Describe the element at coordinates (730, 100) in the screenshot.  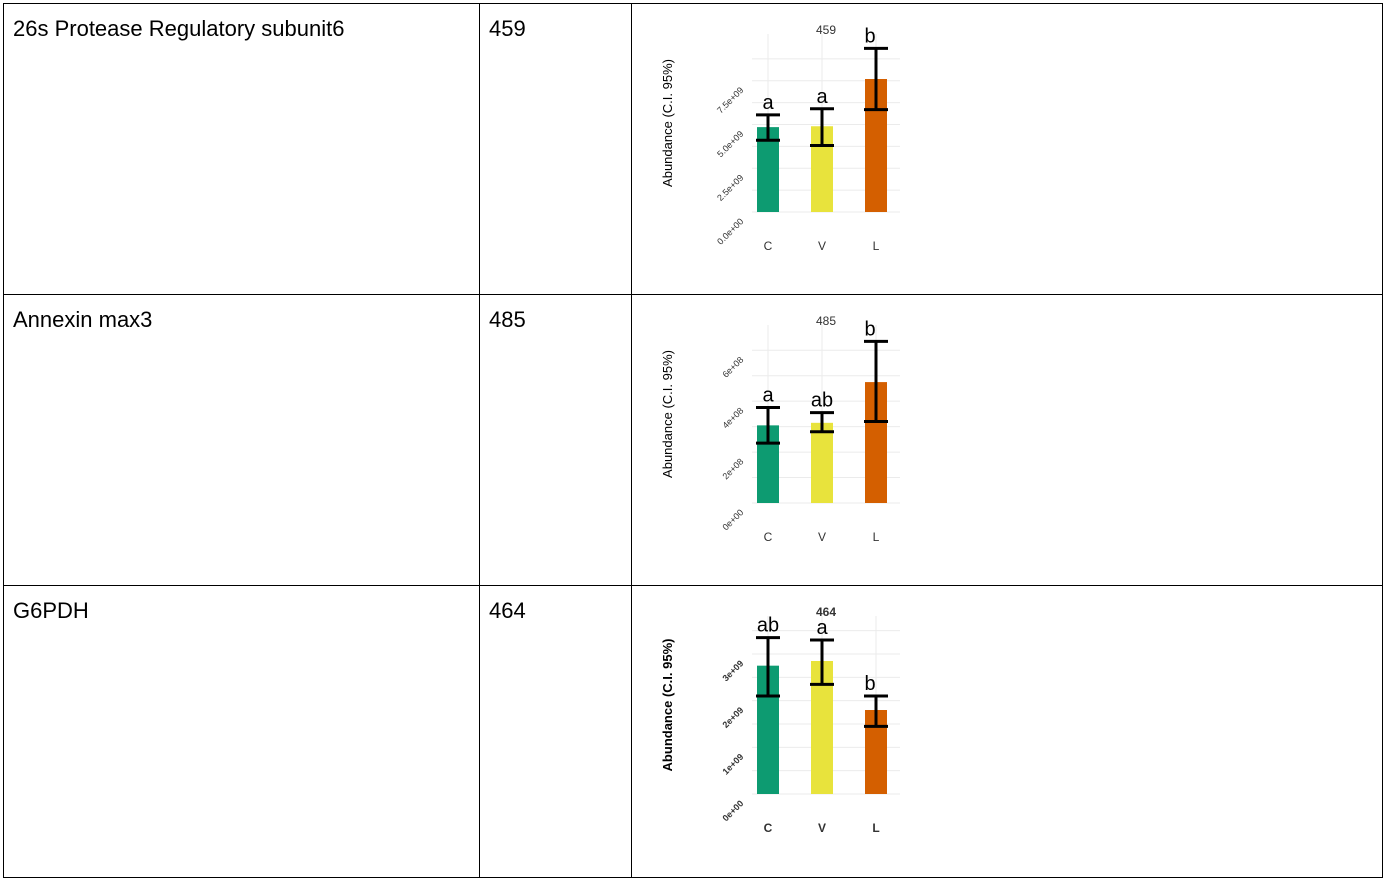
I see `y-tick-label: 7.5e+09` at that location.